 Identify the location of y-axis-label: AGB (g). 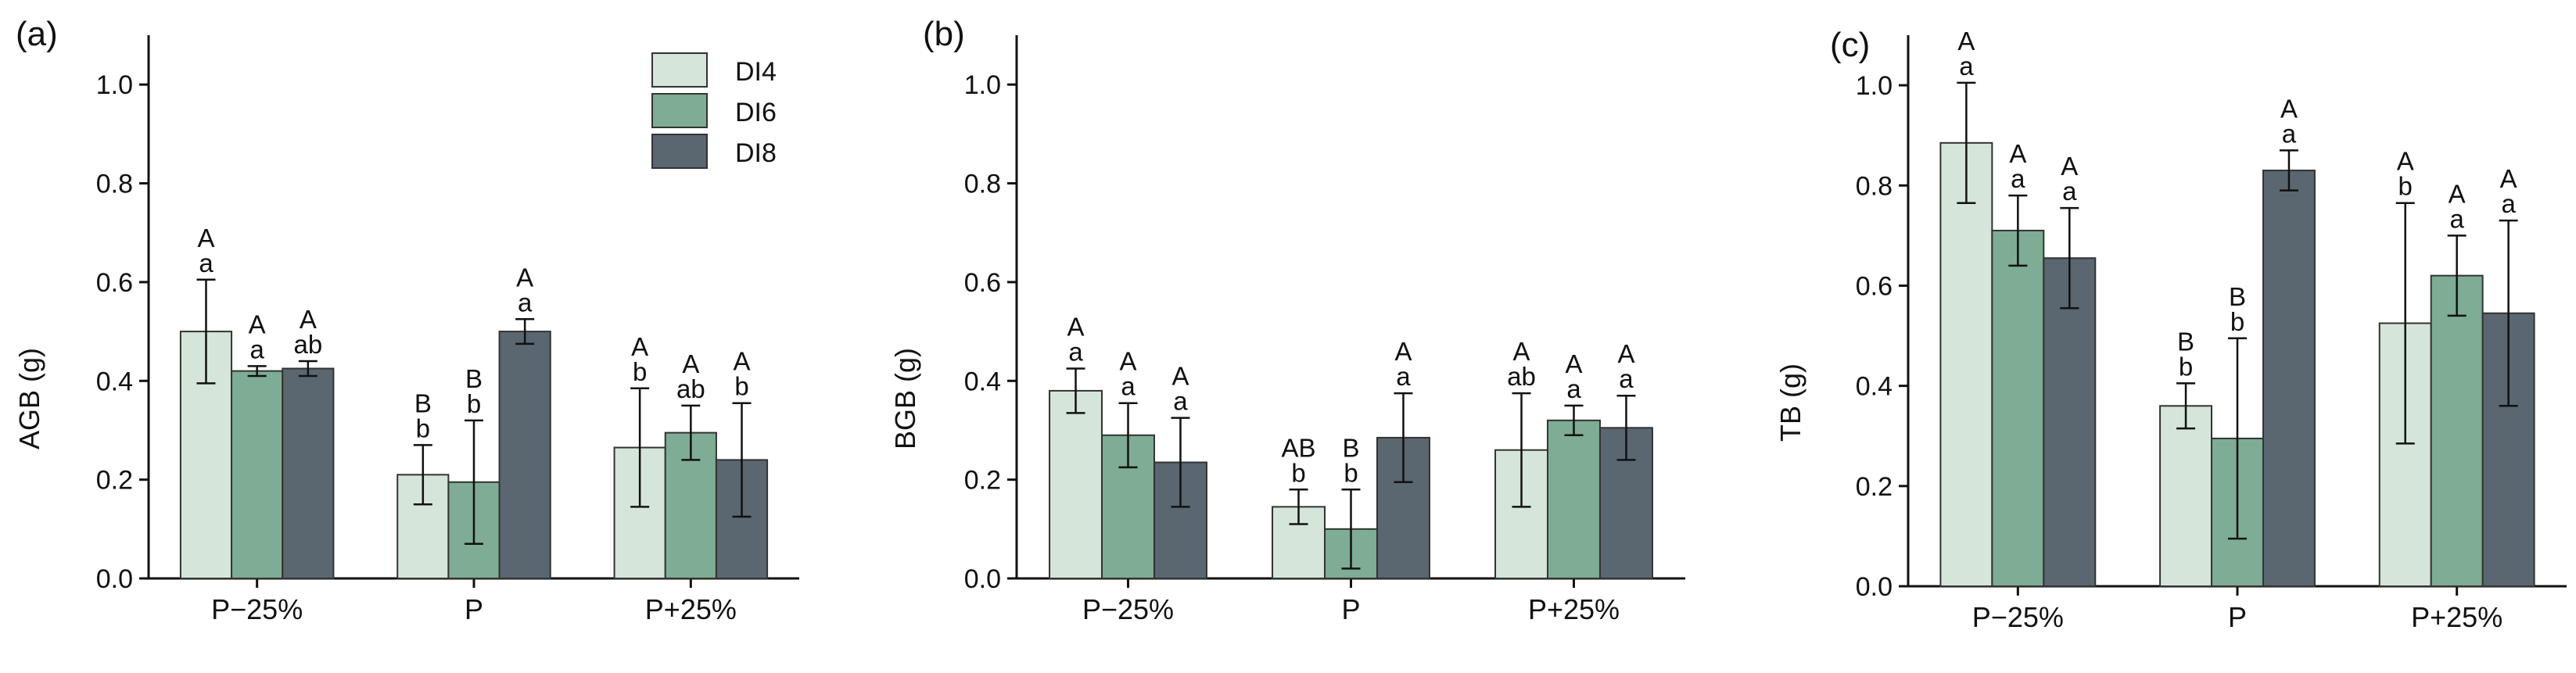
(29, 398).